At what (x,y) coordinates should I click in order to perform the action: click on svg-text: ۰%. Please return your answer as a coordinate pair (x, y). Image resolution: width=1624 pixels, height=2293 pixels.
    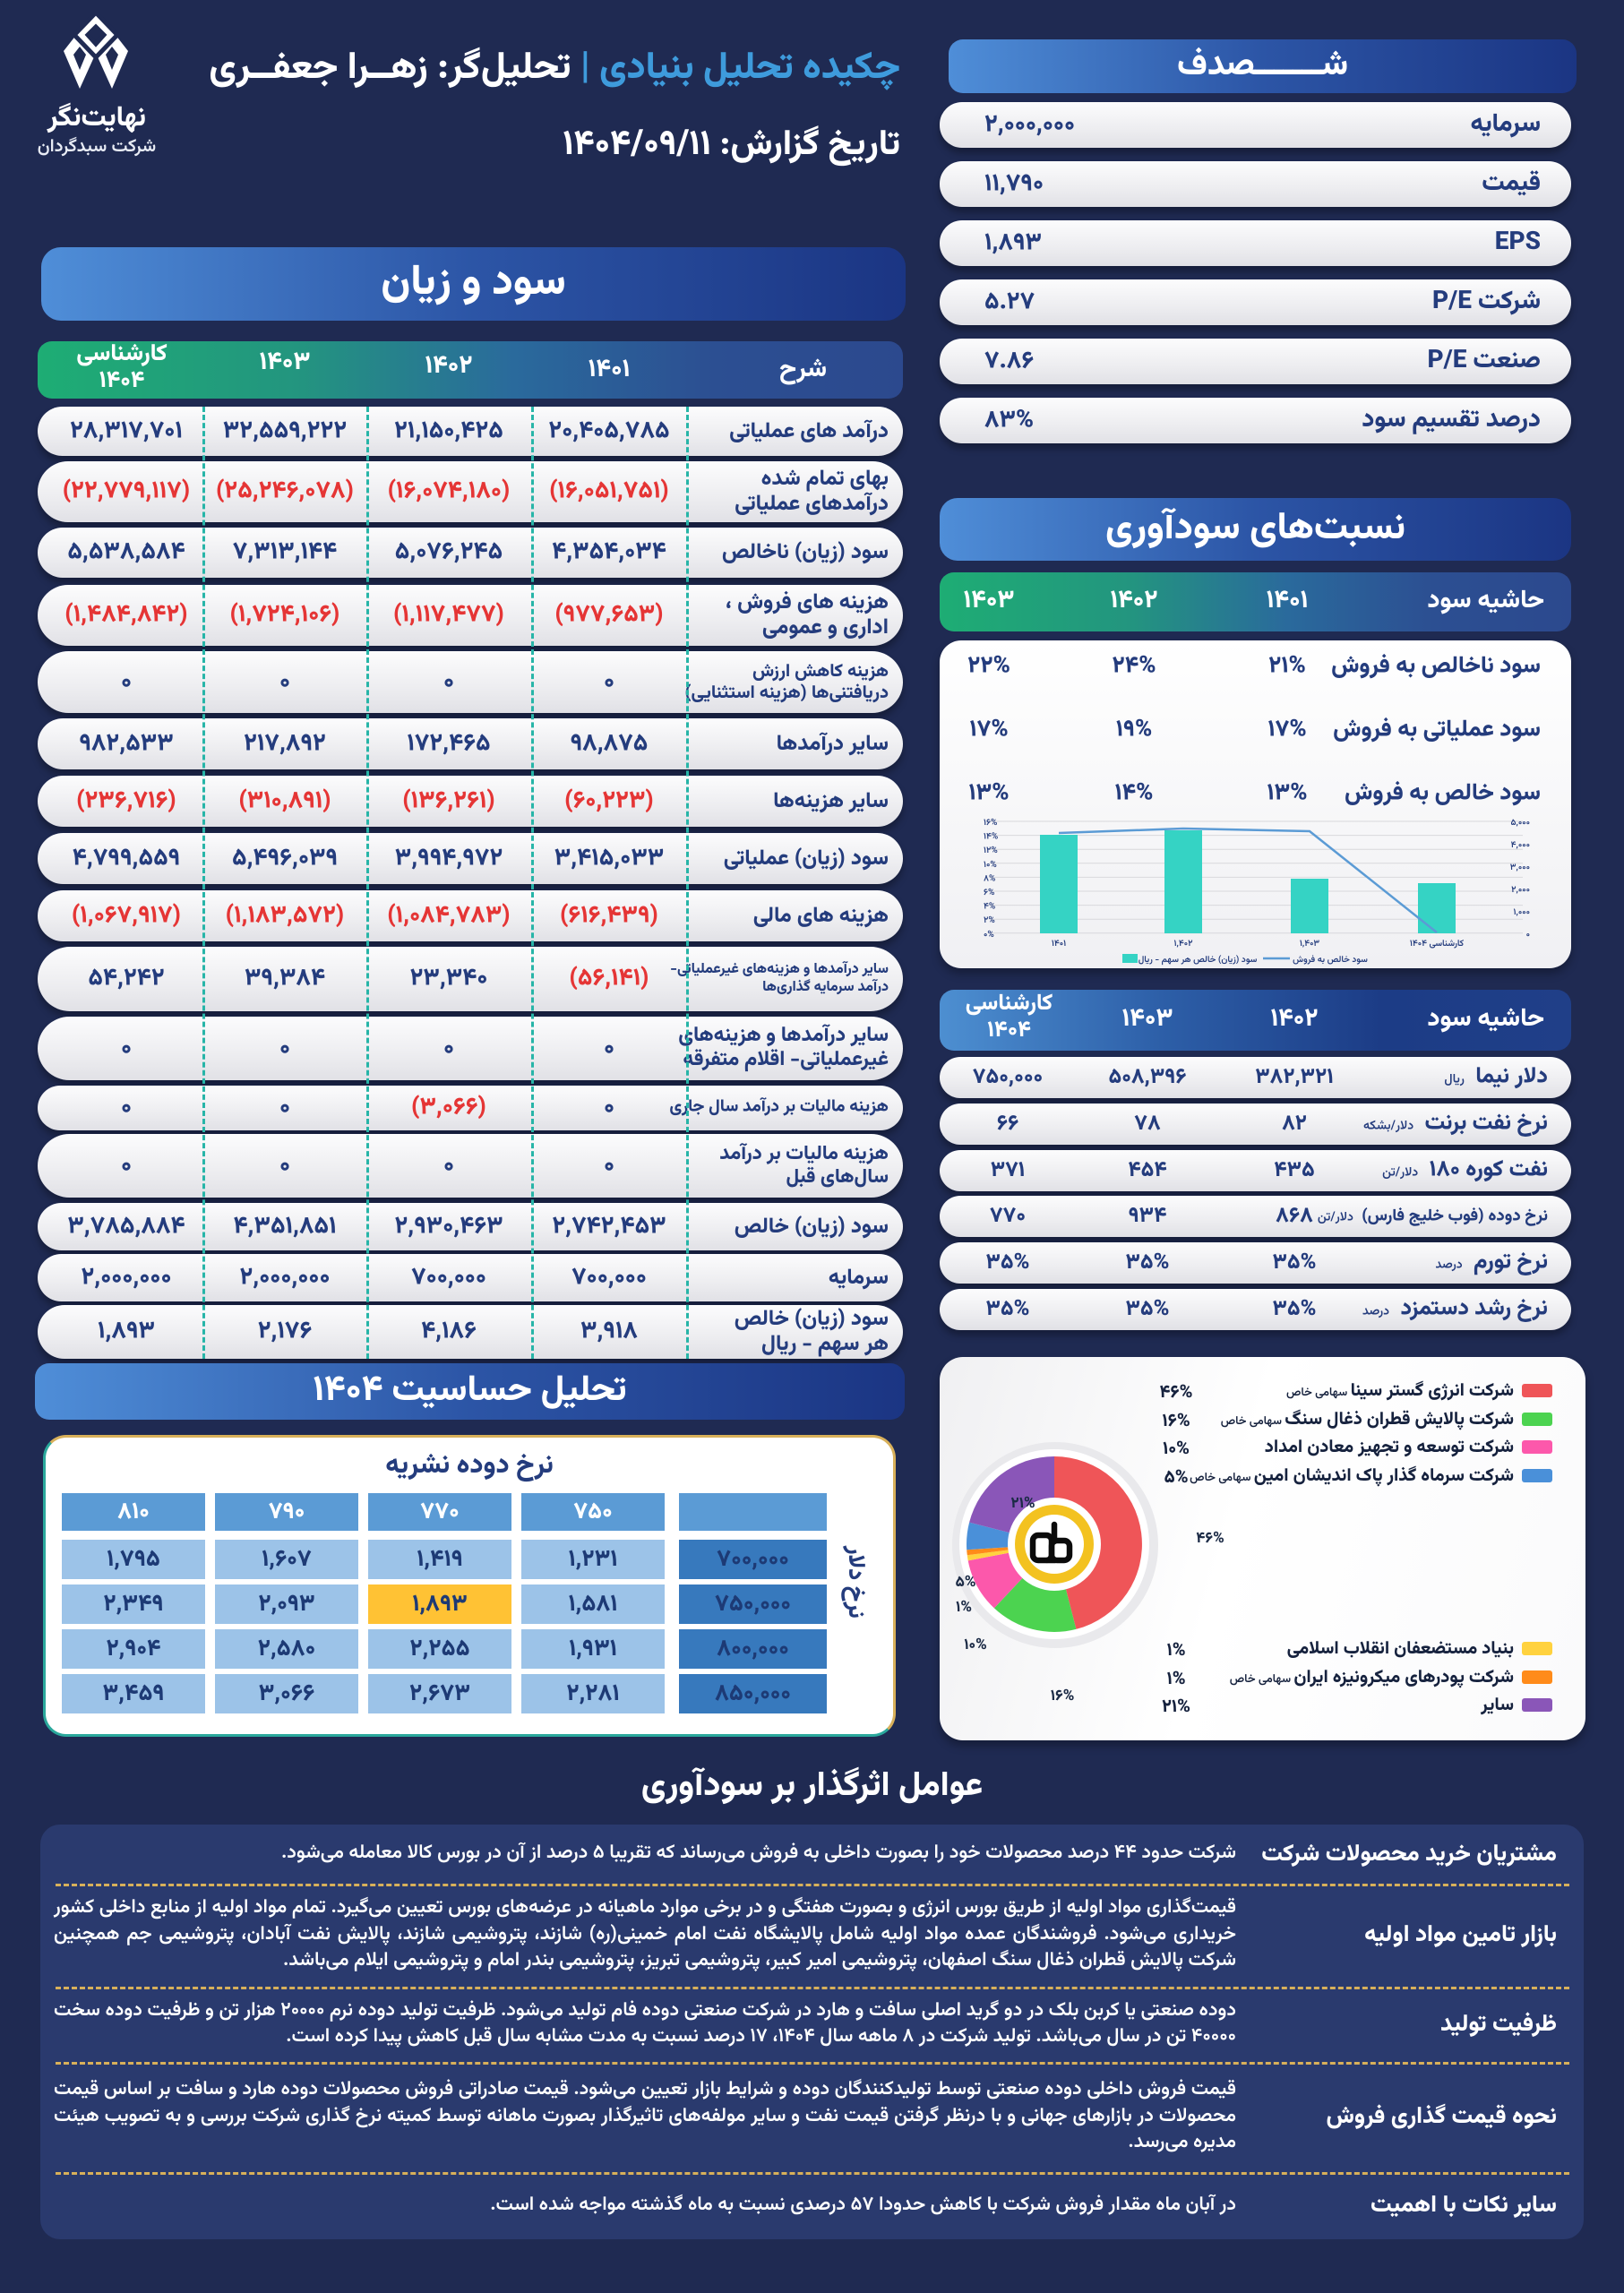
    Looking at the image, I should click on (989, 935).